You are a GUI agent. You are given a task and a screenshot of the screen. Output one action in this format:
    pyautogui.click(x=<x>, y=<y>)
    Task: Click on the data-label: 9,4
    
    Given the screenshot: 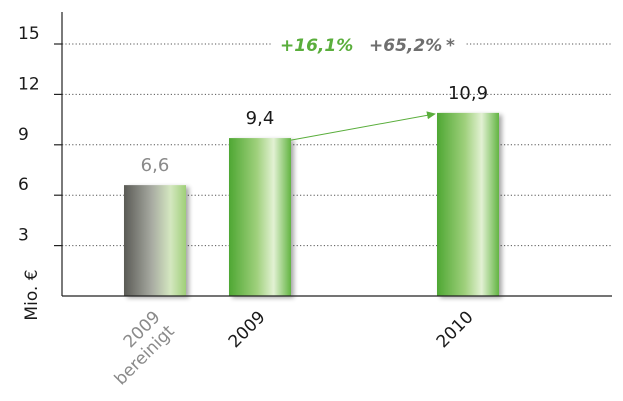 What is the action you would take?
    pyautogui.click(x=260, y=118)
    